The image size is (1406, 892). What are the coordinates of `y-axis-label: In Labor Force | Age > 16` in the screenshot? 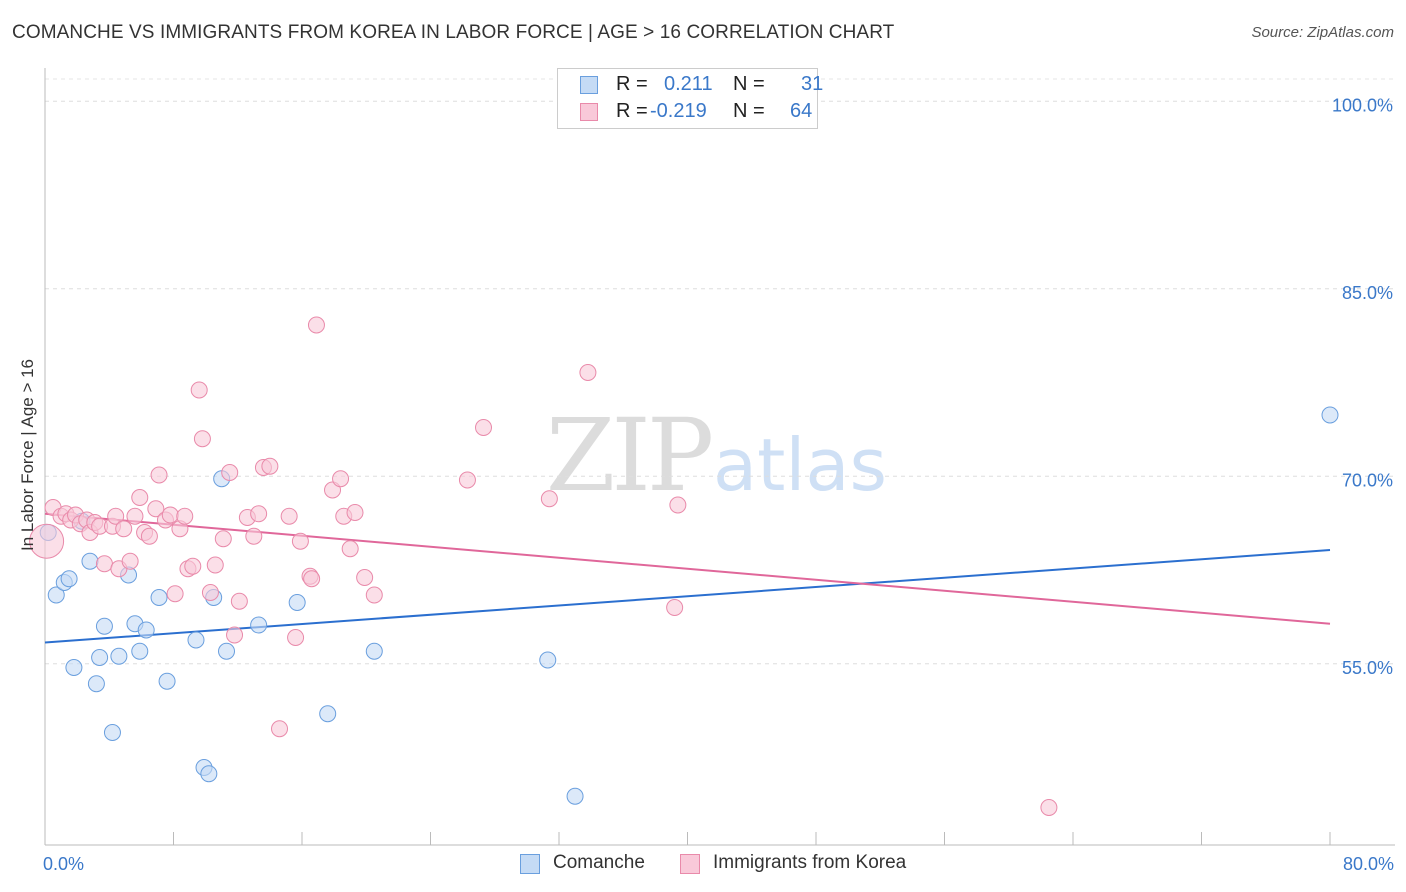 It's located at (27, 455).